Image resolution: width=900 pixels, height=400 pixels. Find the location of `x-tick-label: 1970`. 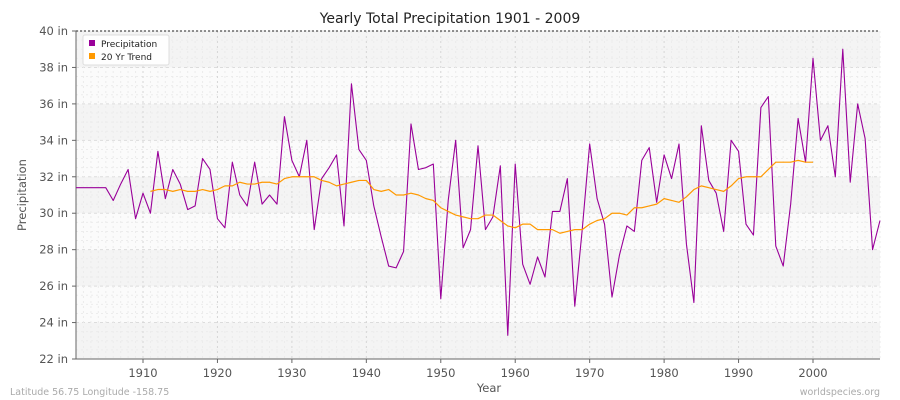

x-tick-label: 1970 is located at coordinates (589, 373).